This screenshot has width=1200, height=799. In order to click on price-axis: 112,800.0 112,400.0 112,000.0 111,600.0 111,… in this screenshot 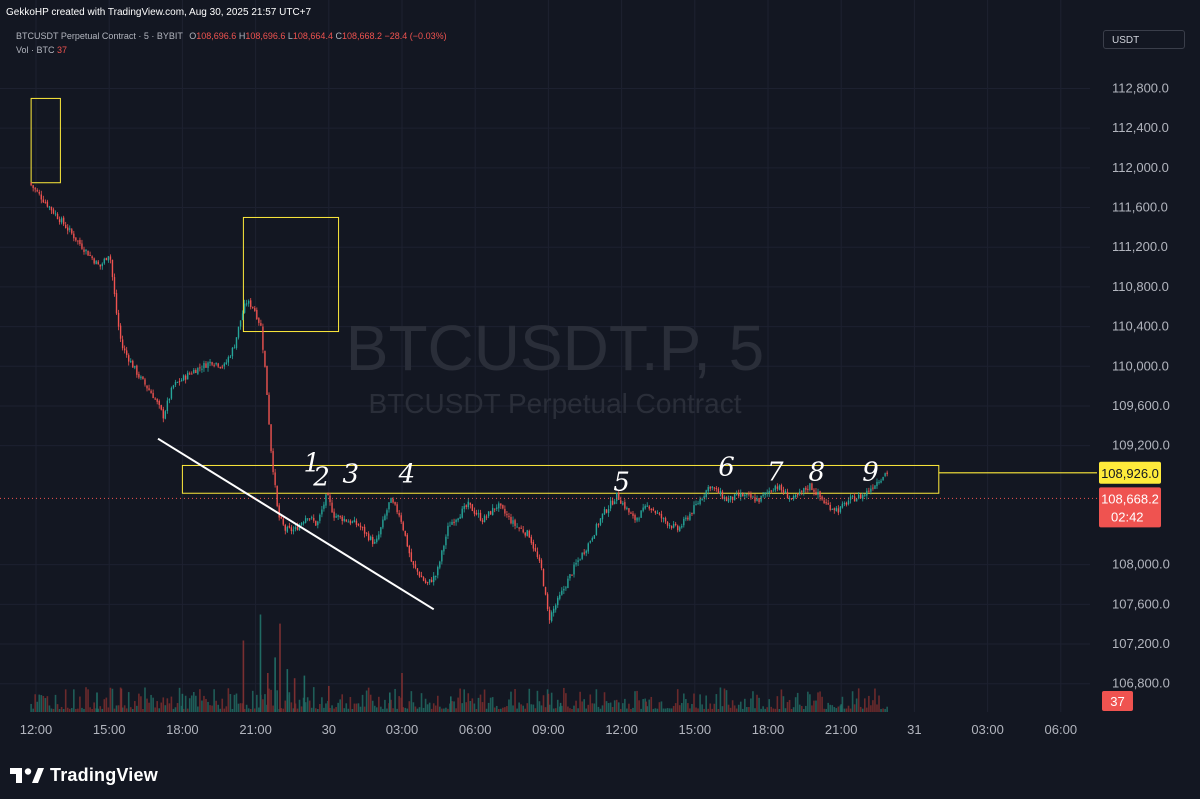, I will do `click(1148, 356)`.